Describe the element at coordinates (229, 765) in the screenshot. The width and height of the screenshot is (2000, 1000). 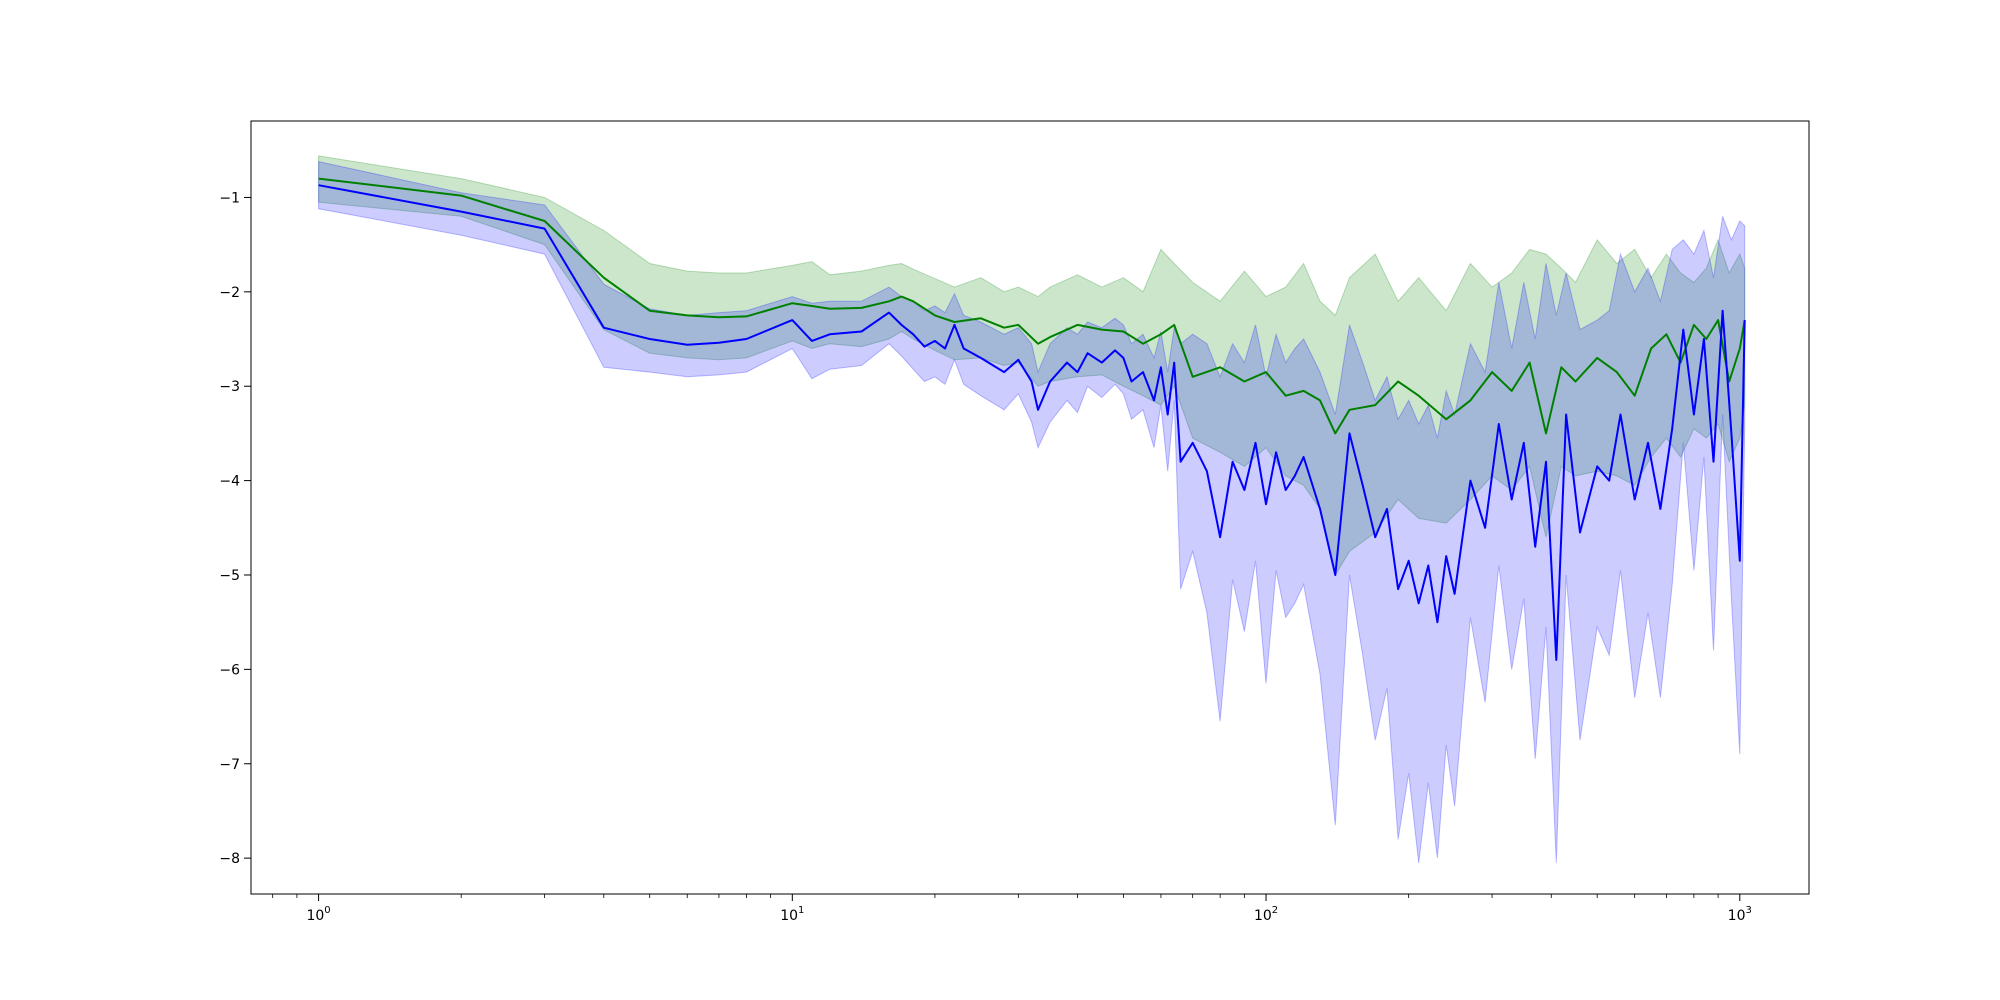
I see `y-tick-label: −7` at that location.